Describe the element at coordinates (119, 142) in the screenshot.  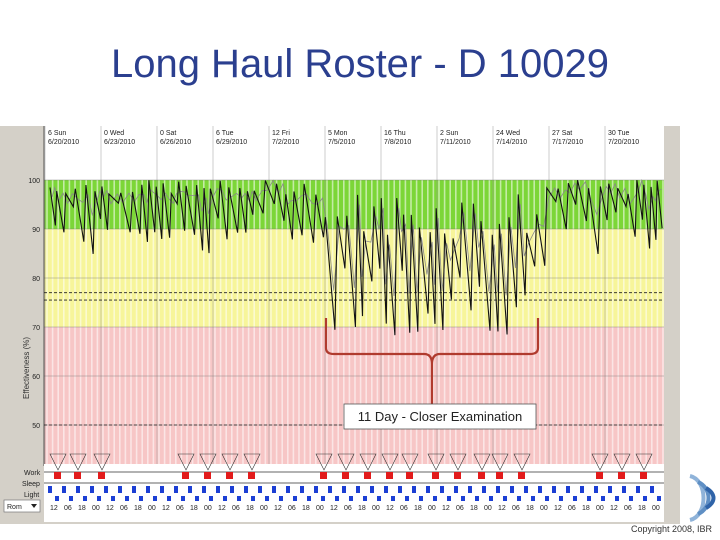
I see `date-header-date: 6/23/2010` at that location.